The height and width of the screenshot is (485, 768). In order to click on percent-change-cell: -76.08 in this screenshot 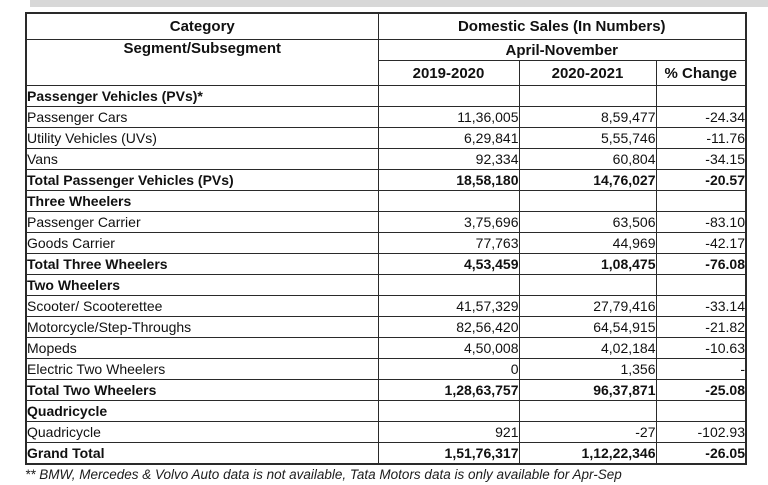, I will do `click(701, 264)`.